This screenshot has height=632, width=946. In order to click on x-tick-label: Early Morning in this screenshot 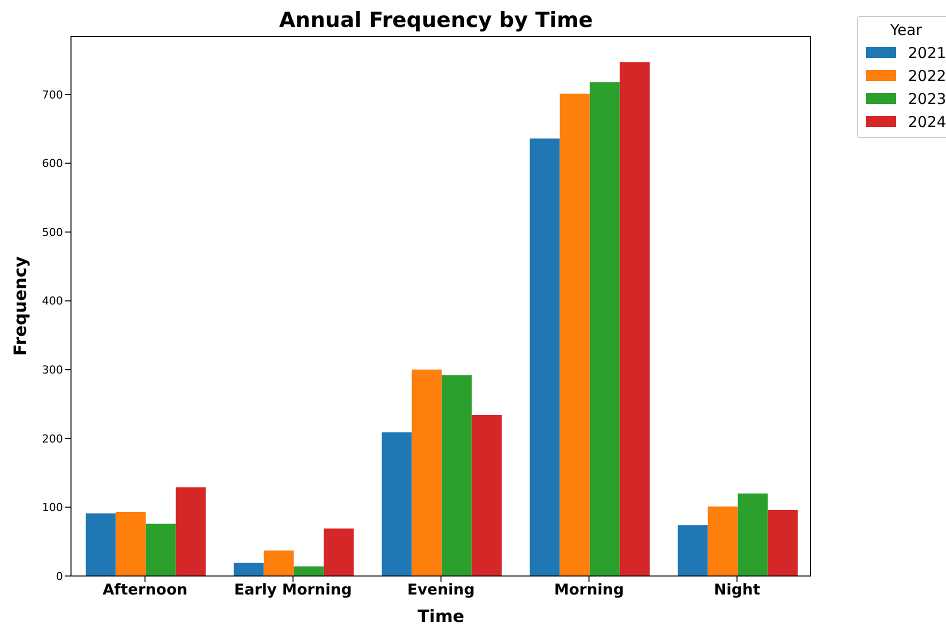, I will do `click(293, 589)`.